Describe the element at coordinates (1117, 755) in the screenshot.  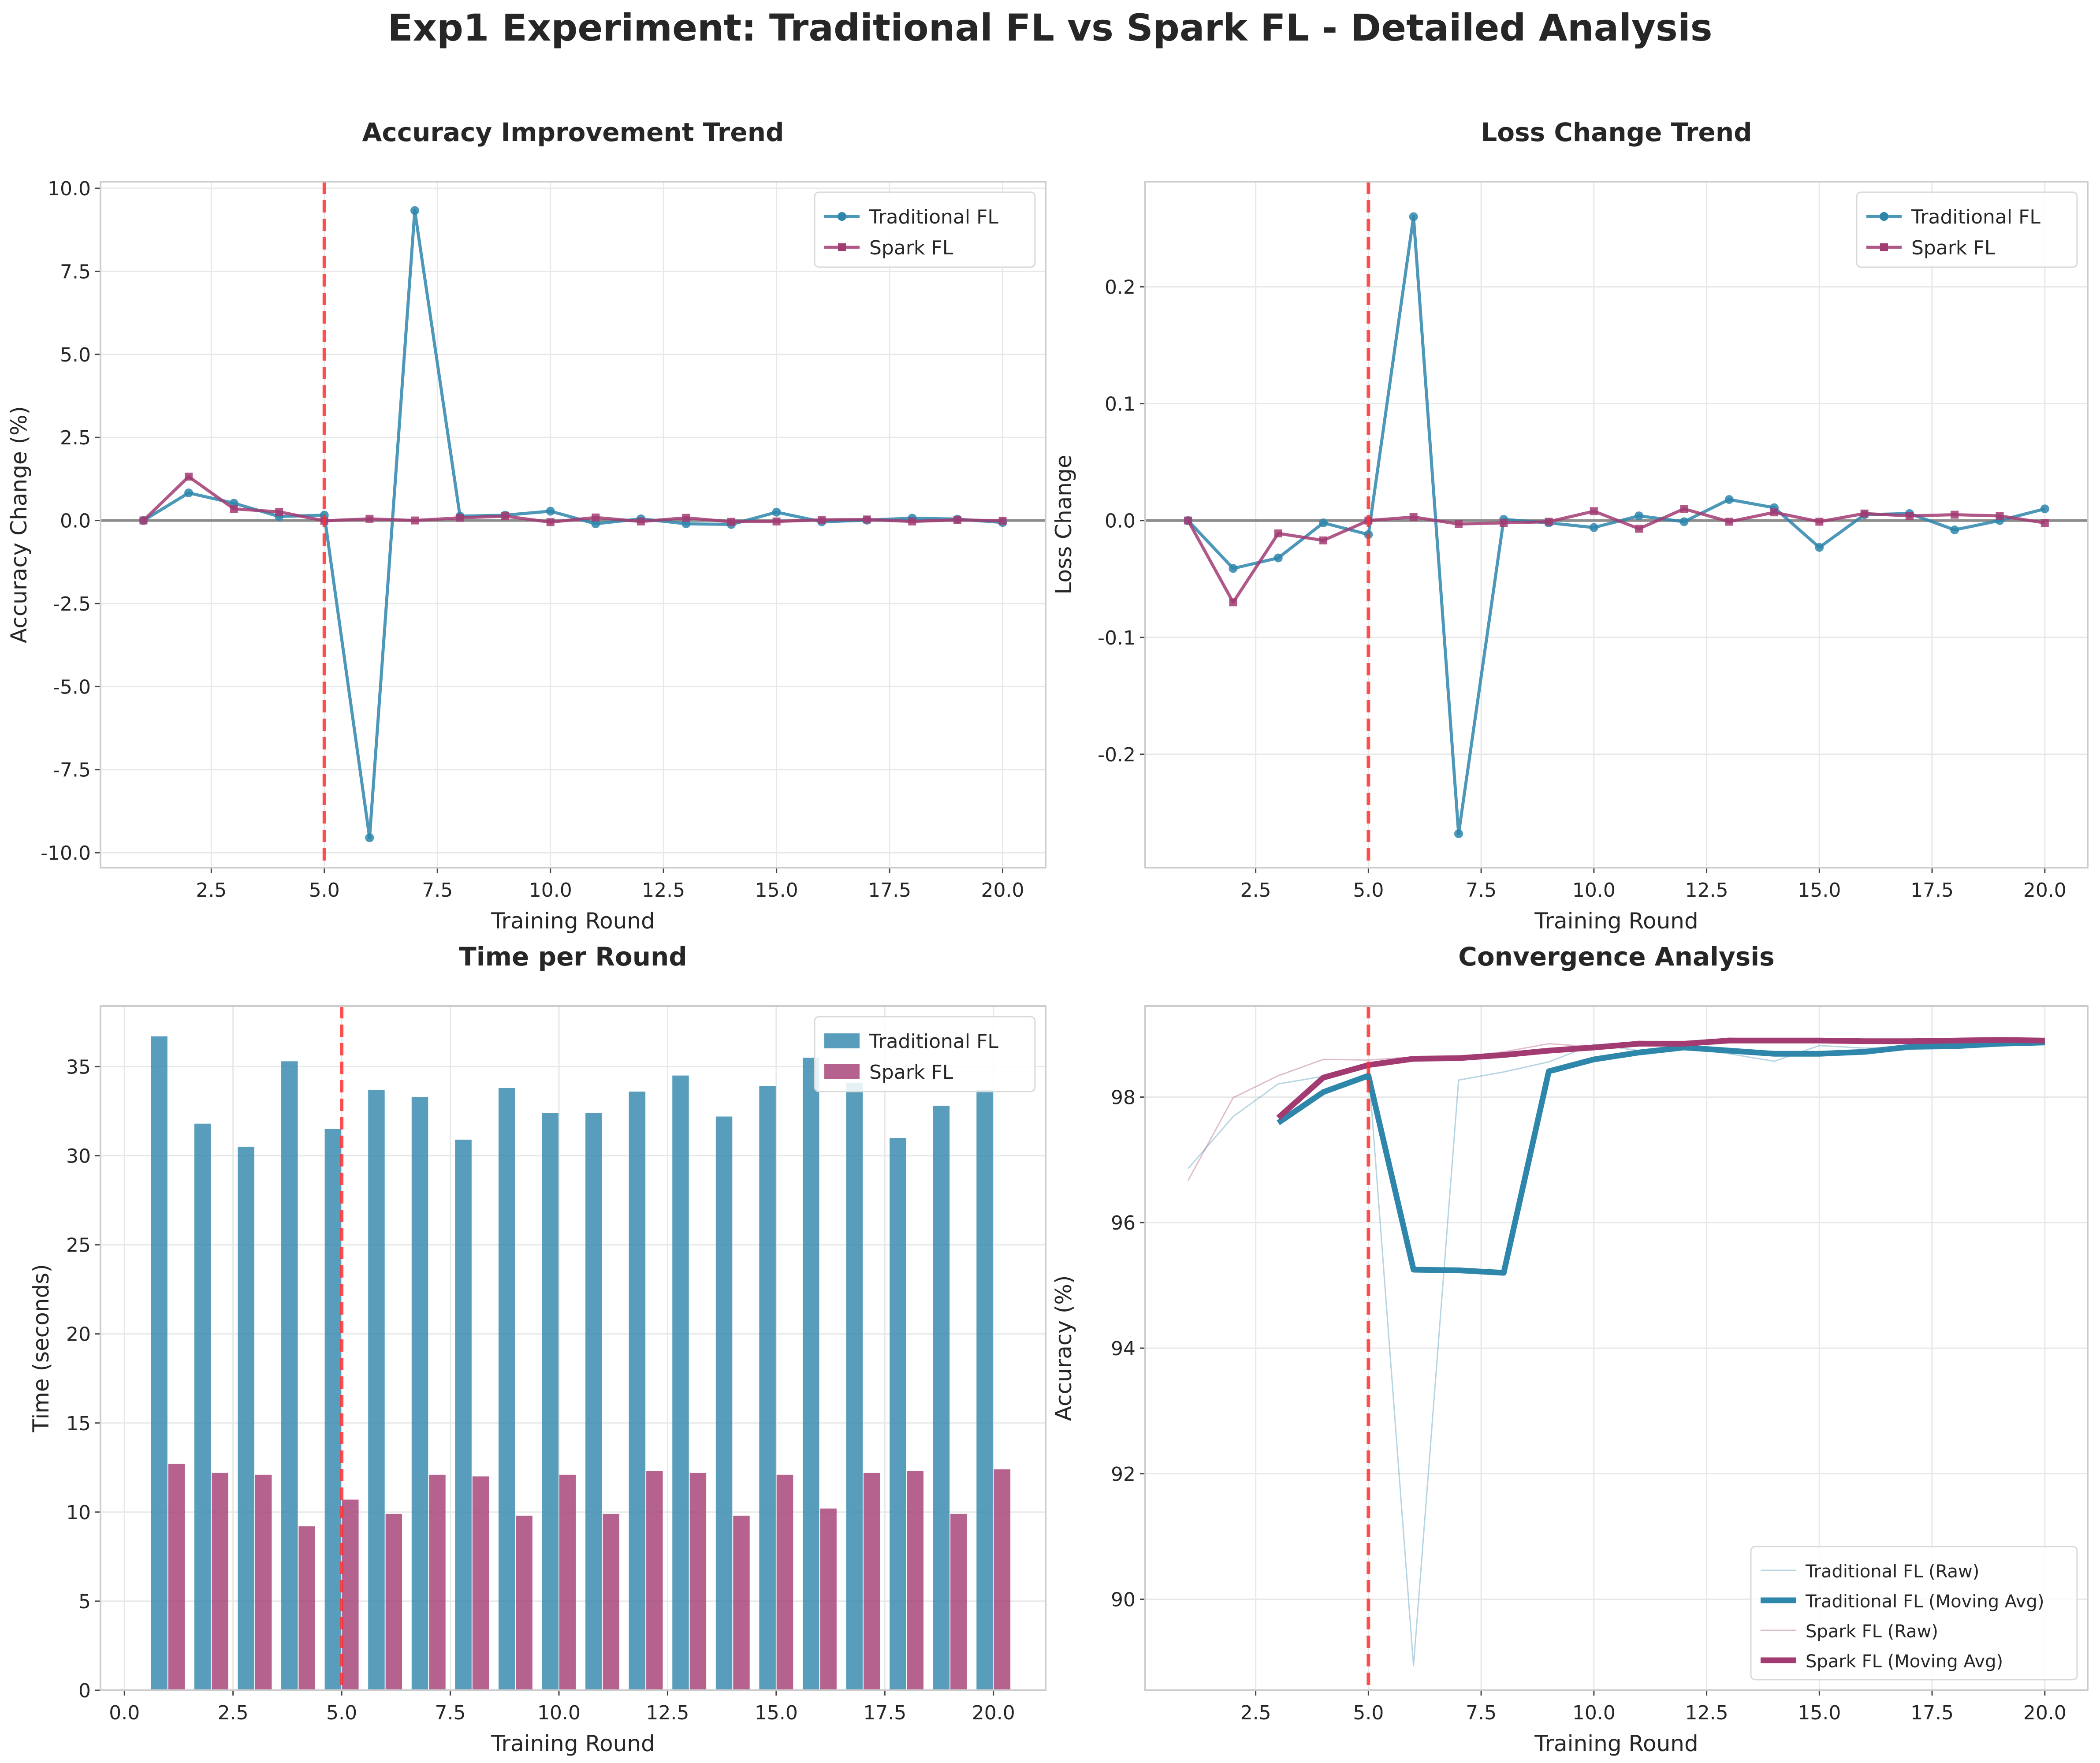
I see `y-tick-label: -0.2` at that location.